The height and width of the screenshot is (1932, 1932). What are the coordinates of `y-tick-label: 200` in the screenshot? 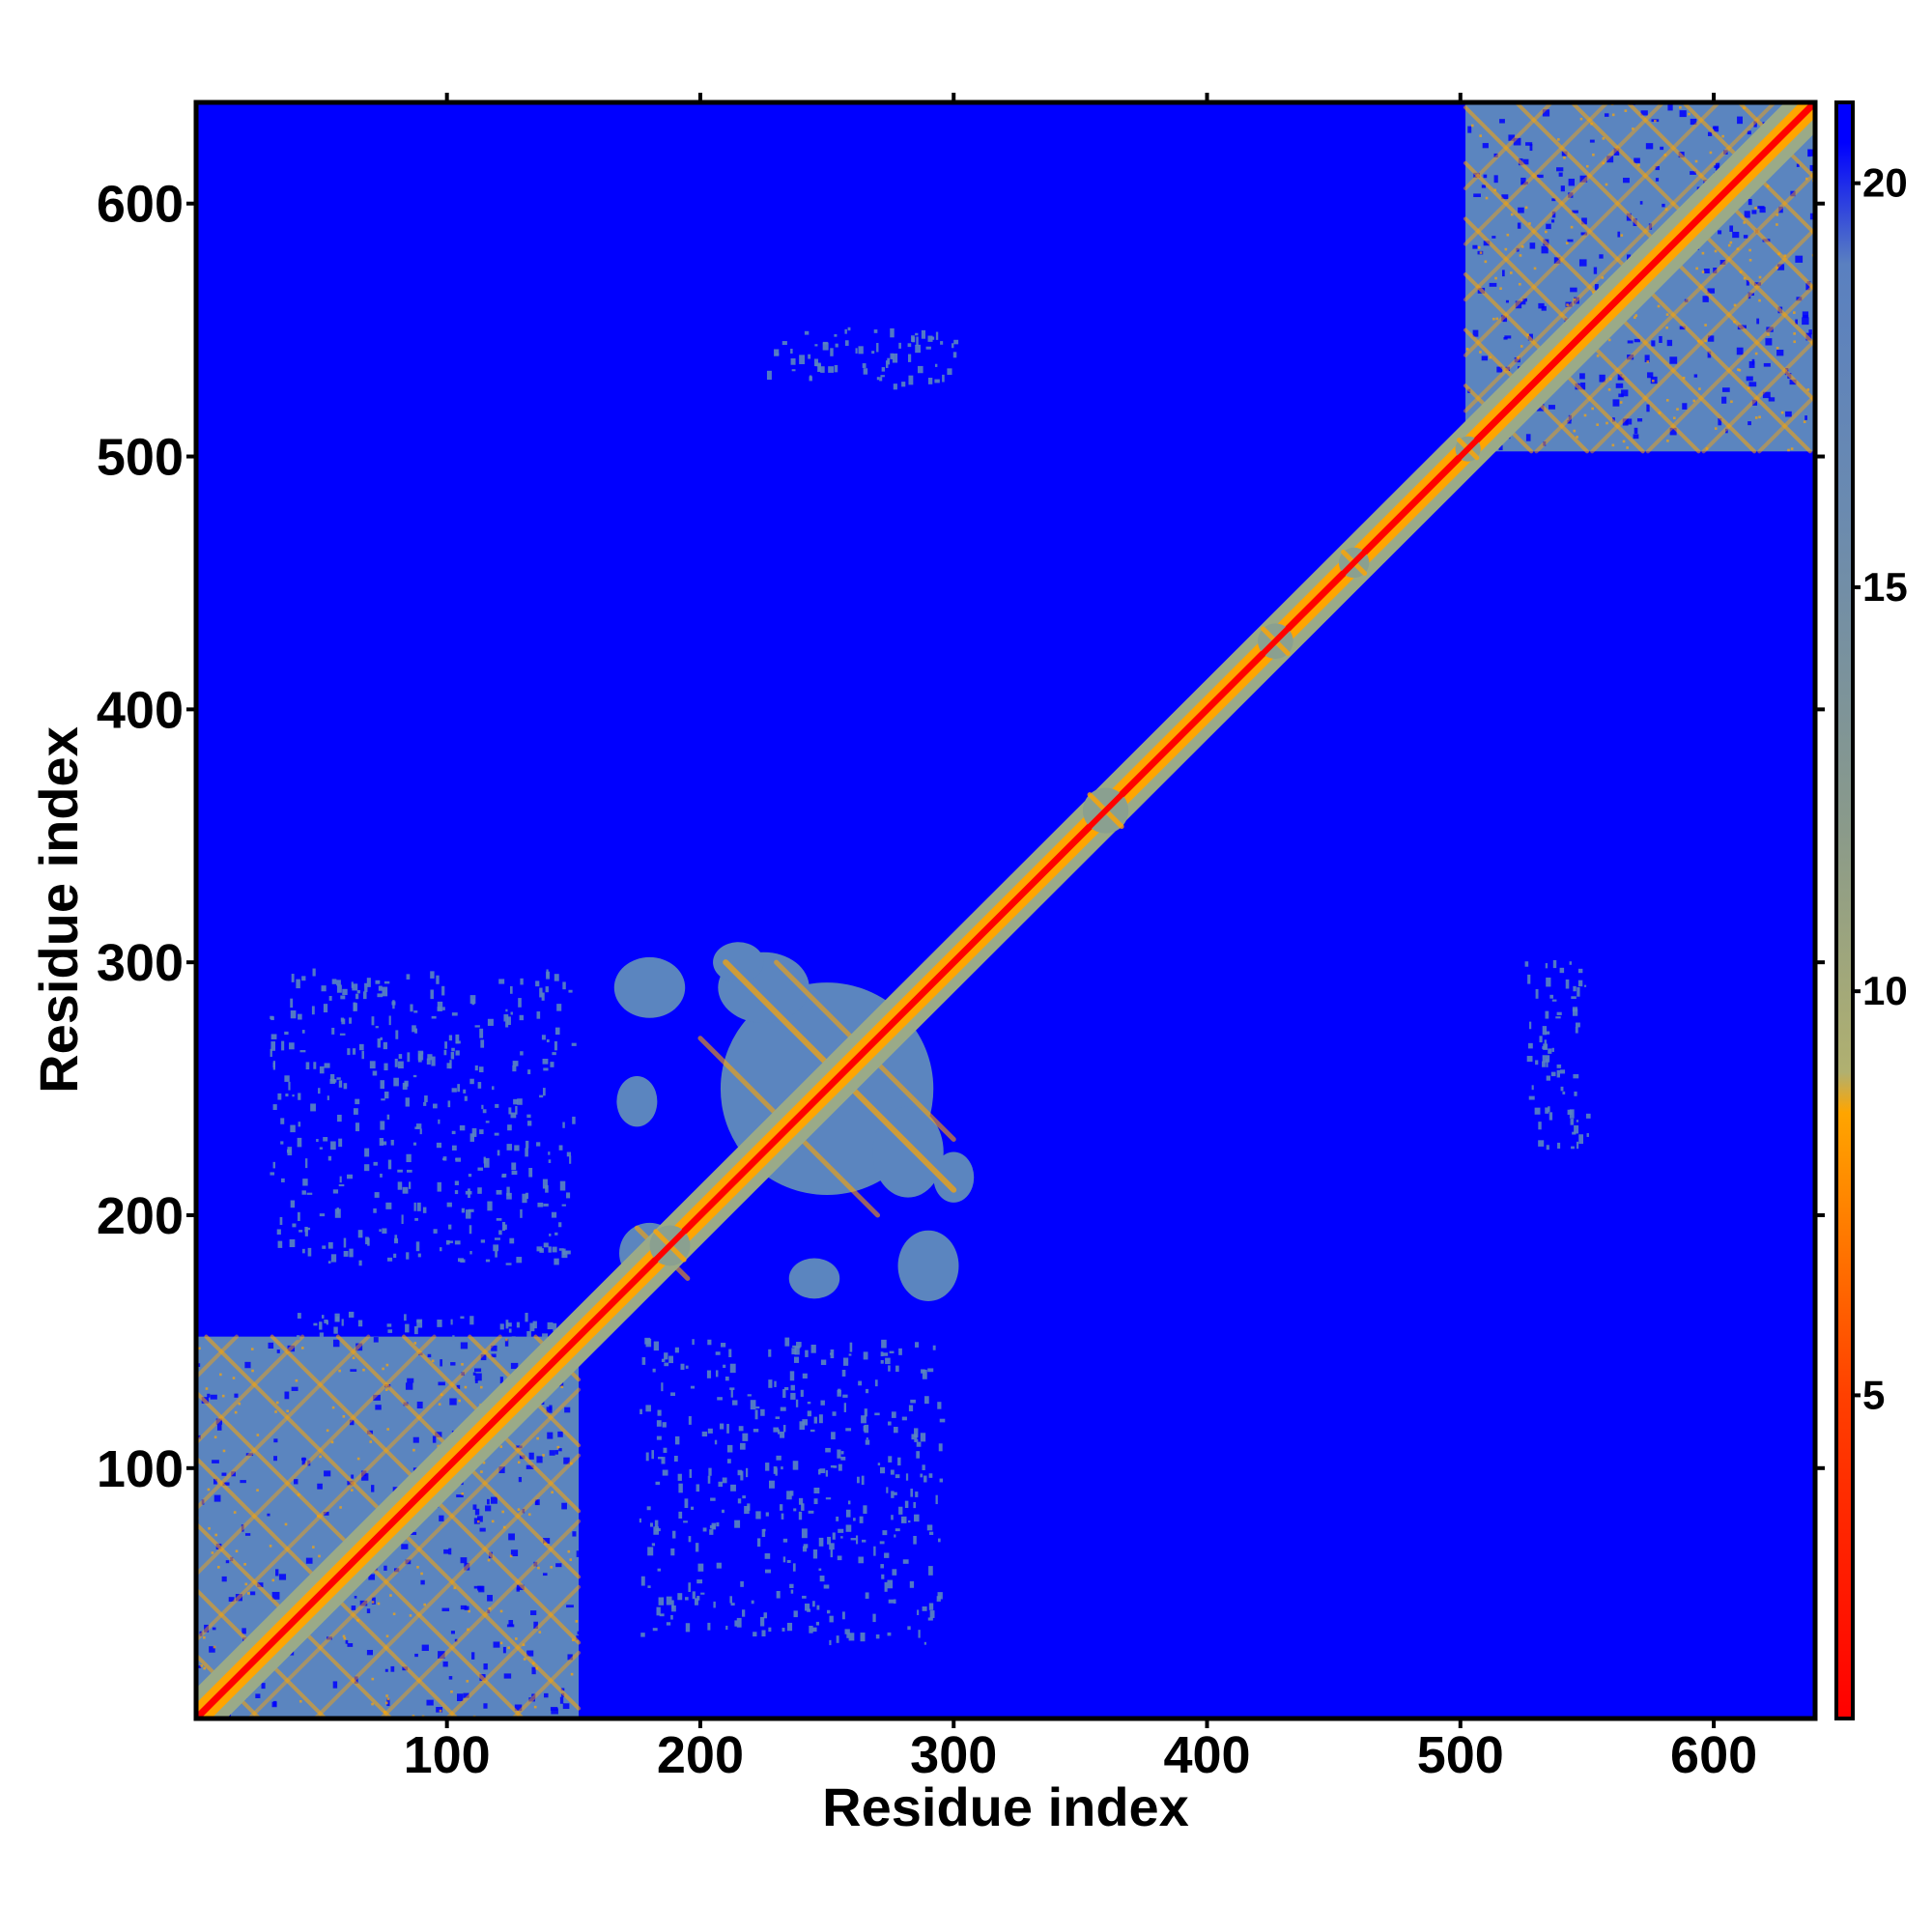 It's located at (140, 1216).